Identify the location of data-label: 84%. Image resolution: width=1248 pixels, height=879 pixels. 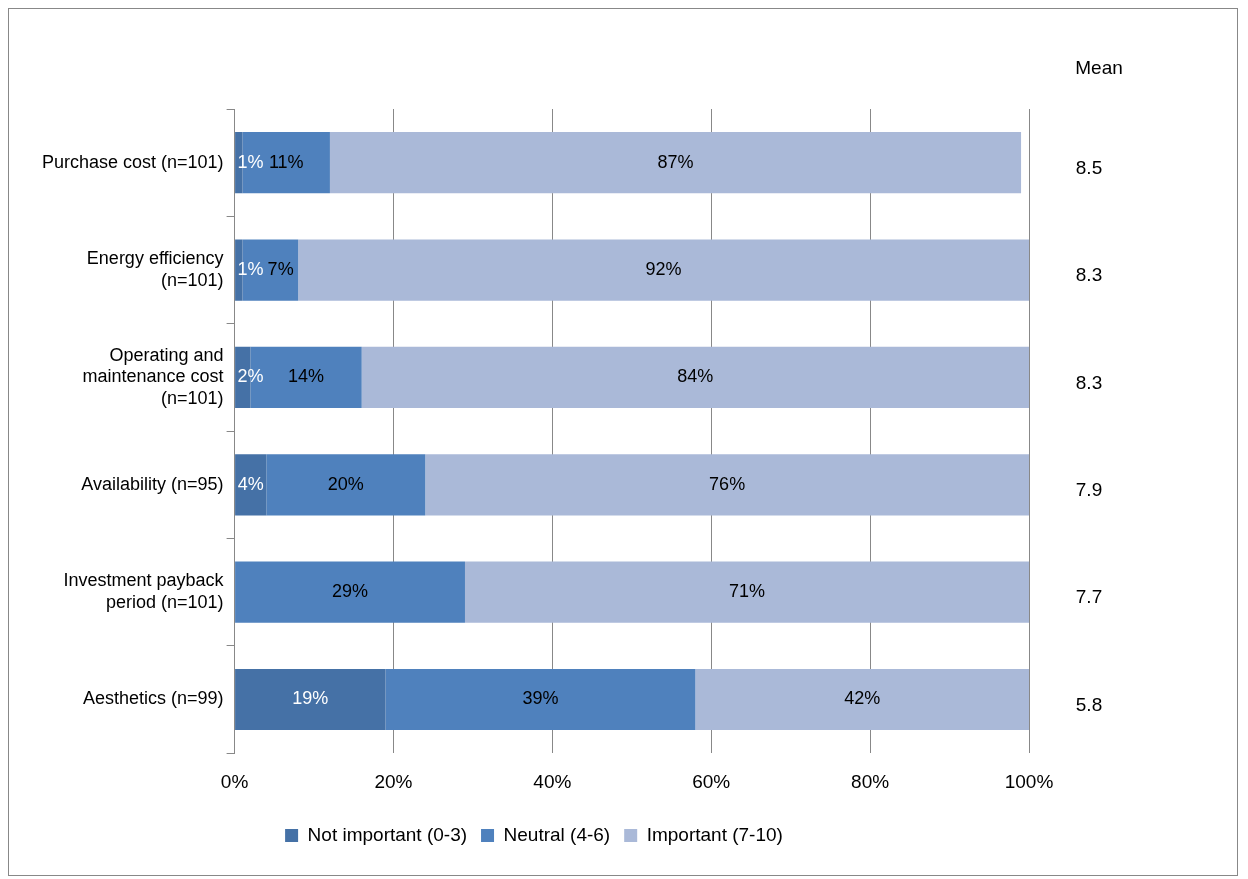
(695, 376).